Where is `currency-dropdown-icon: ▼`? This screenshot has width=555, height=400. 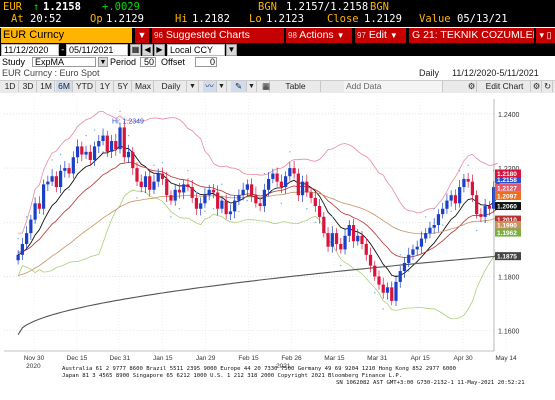 currency-dropdown-icon: ▼ is located at coordinates (231, 50).